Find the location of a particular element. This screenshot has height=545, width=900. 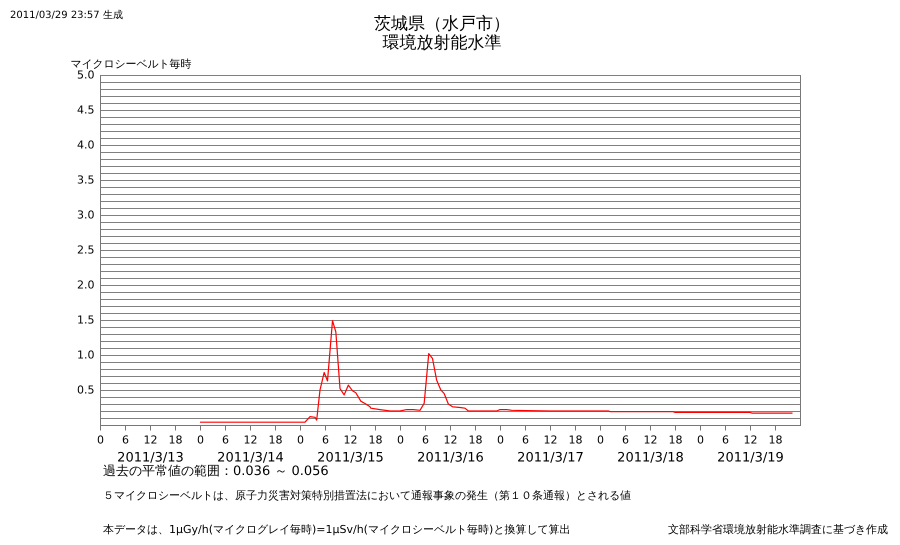

x2-tick-label: 2011/3/13 is located at coordinates (150, 458).